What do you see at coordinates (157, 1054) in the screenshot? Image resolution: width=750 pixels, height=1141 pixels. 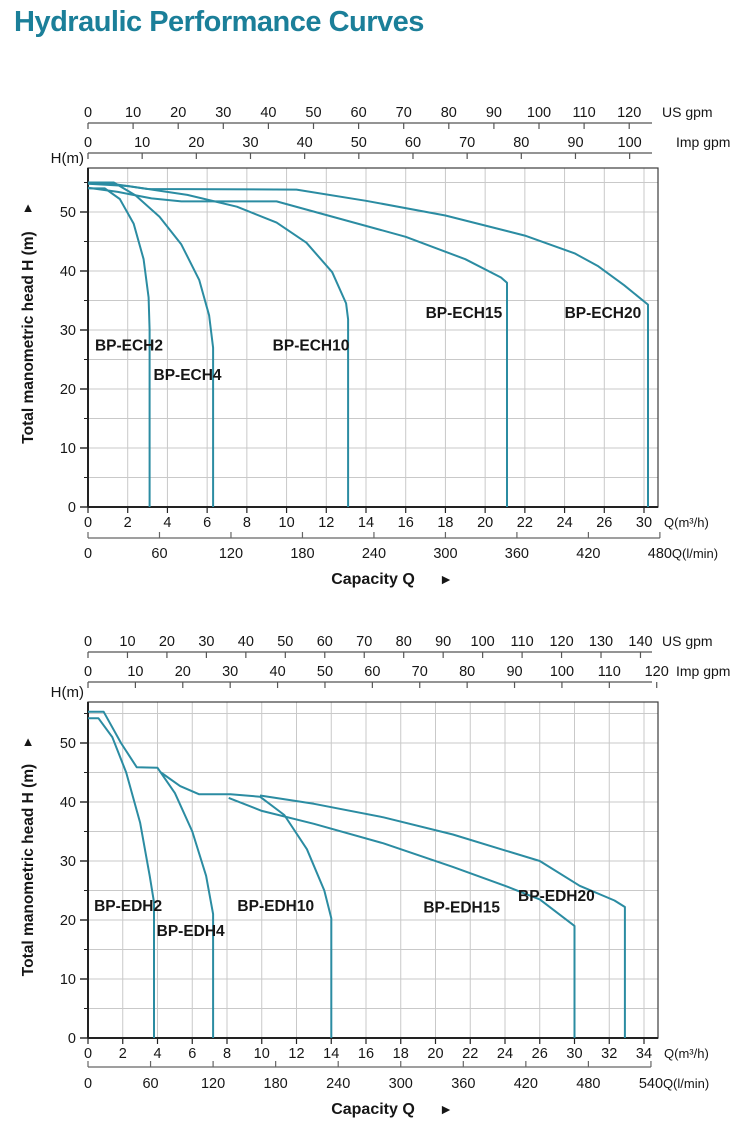 I see `tick-label: 4` at bounding box center [157, 1054].